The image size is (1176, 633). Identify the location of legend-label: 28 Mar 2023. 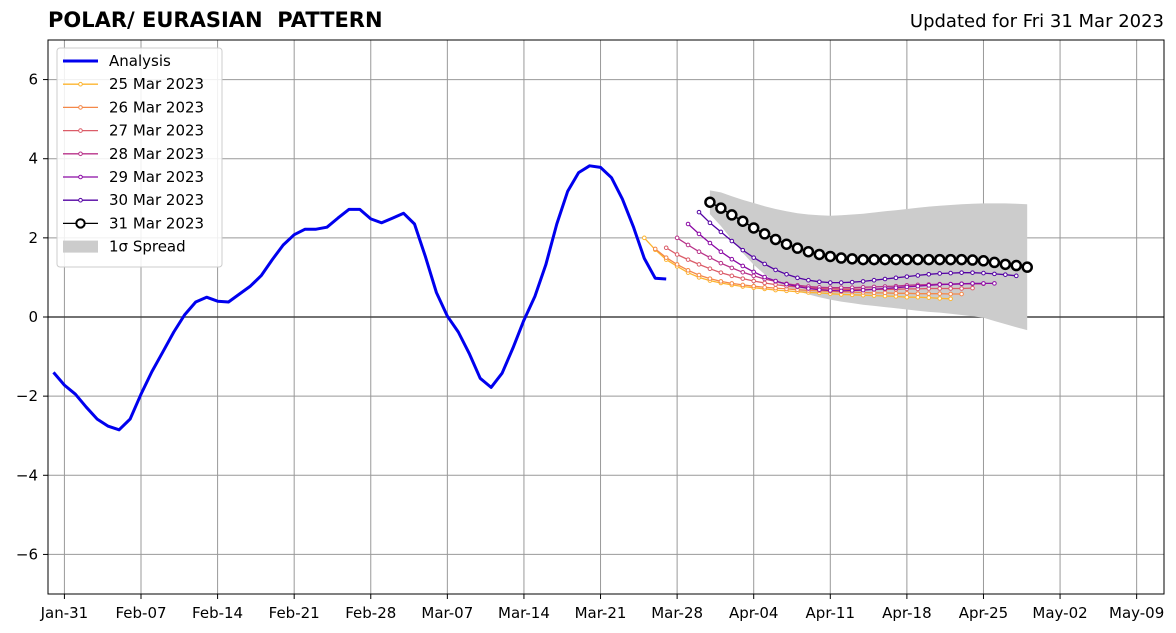
(156, 154).